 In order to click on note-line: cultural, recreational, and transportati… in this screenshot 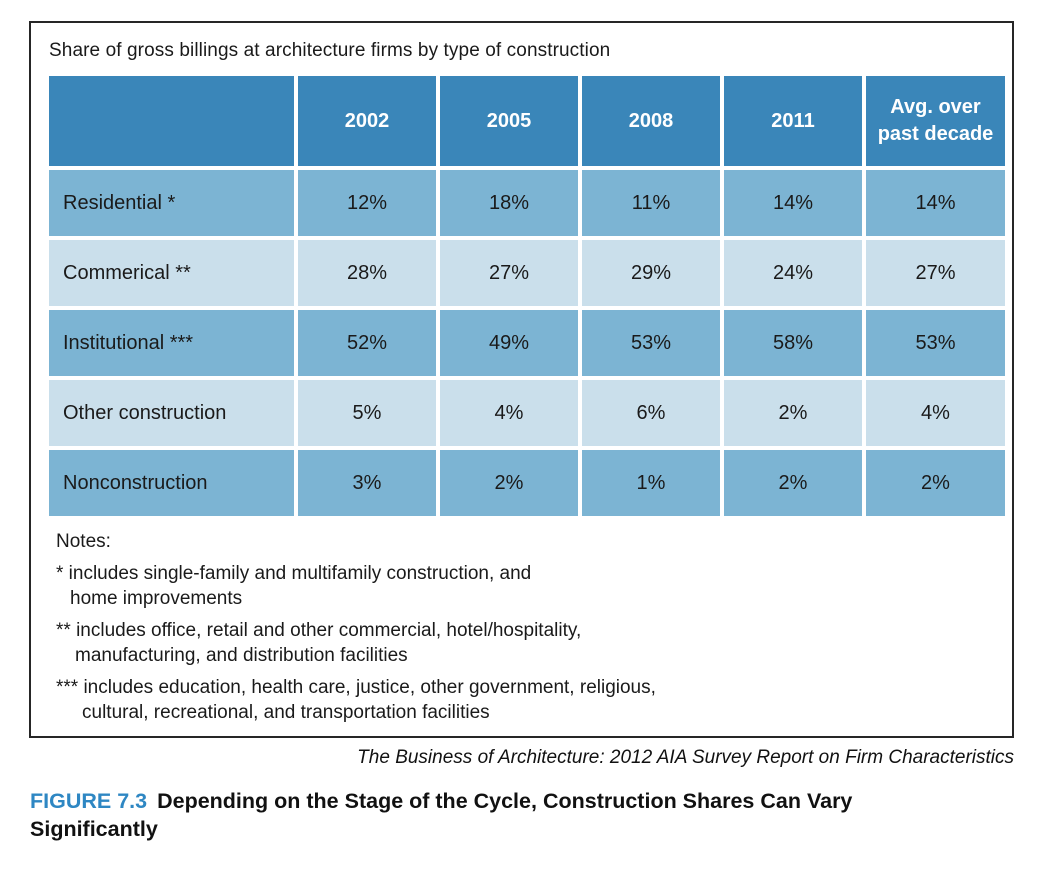, I will do `click(286, 712)`.